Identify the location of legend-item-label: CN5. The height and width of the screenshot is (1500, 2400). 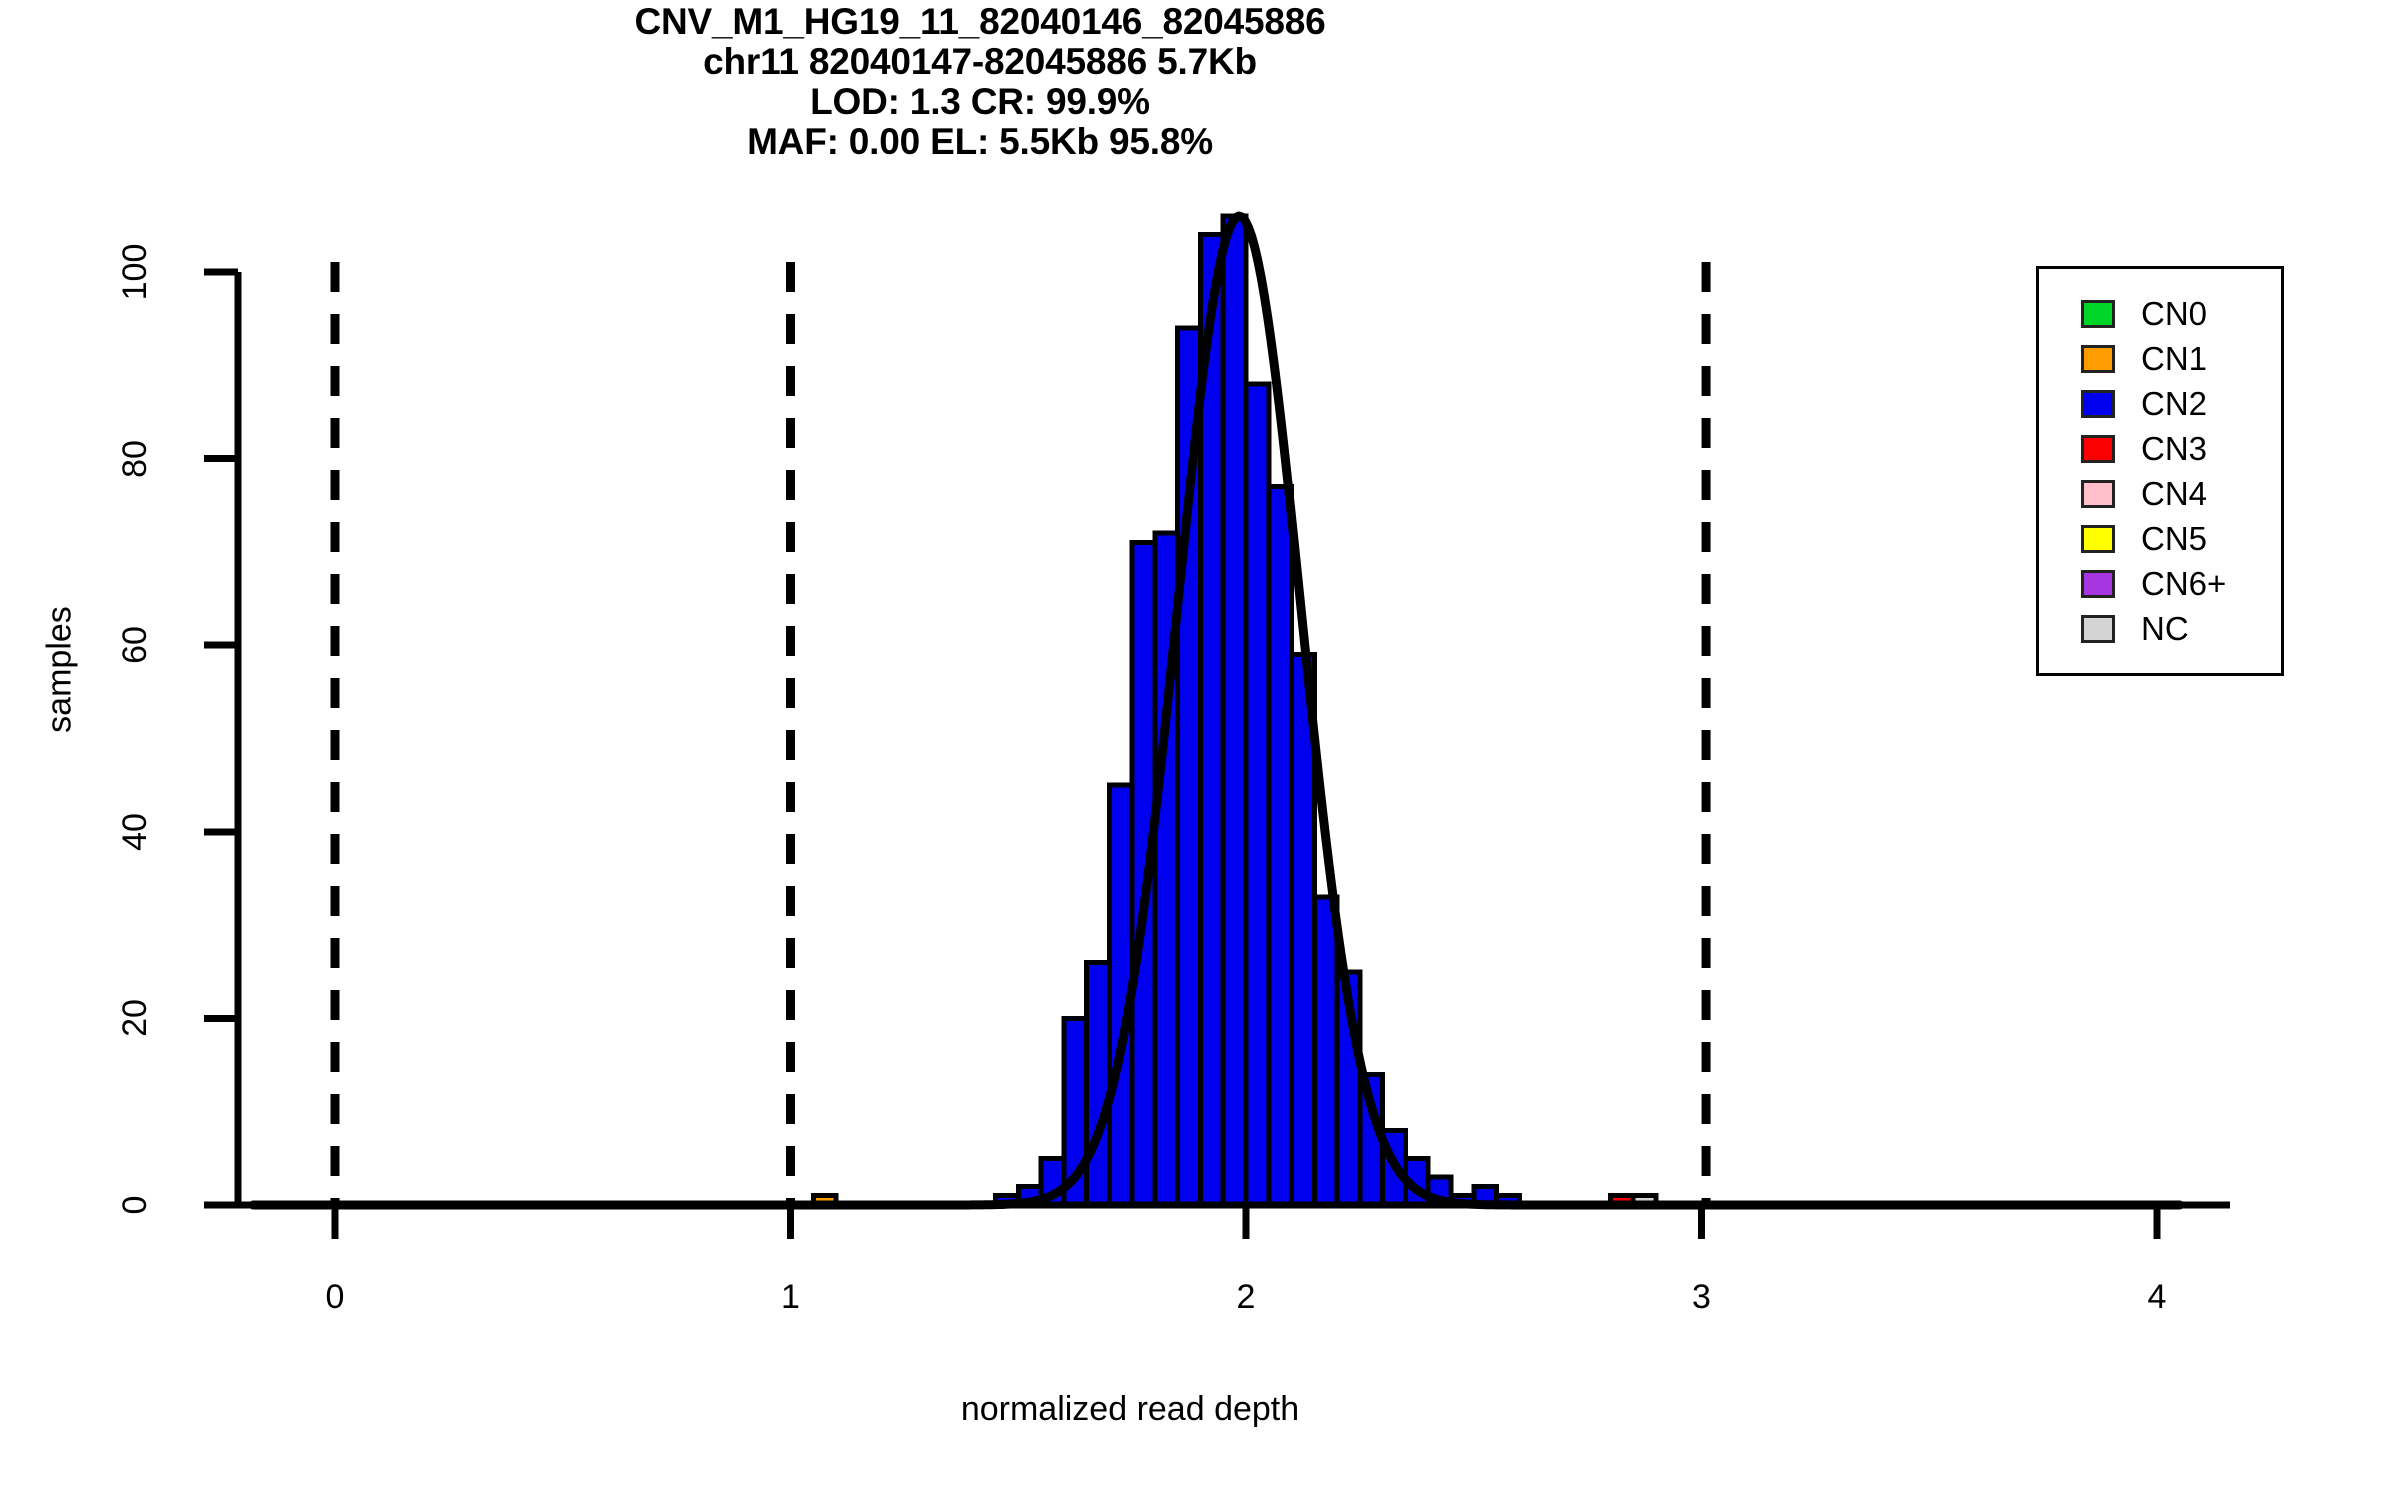
(2174, 538).